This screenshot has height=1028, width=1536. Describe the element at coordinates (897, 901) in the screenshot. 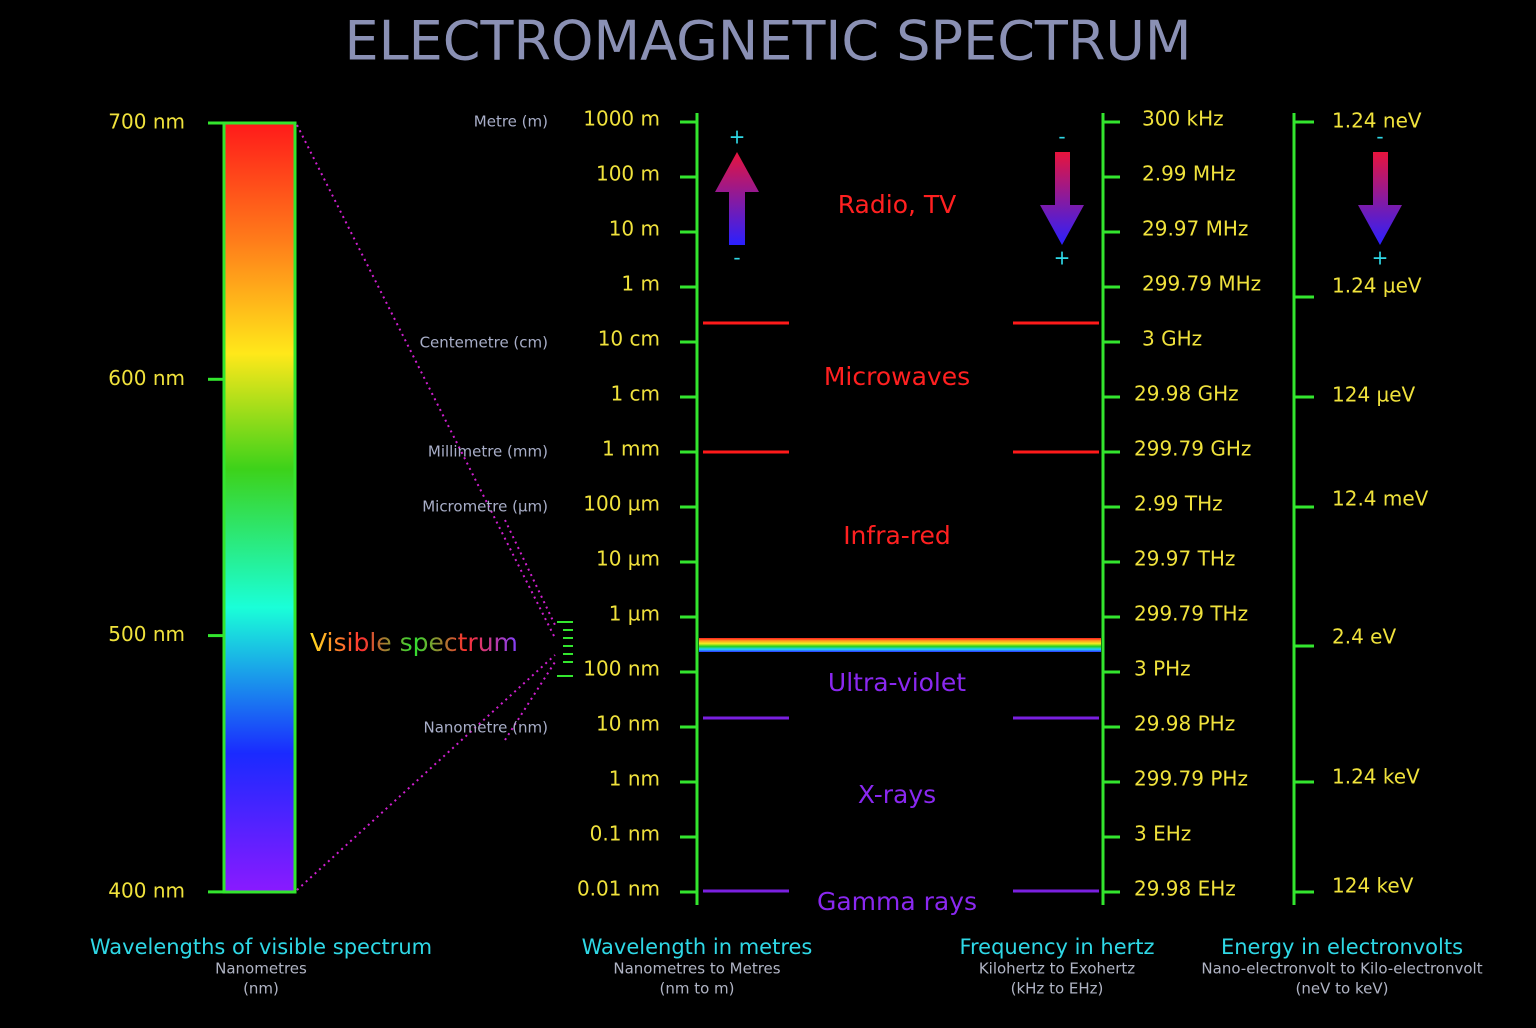

I see `band-label: Gamma rays` at that location.